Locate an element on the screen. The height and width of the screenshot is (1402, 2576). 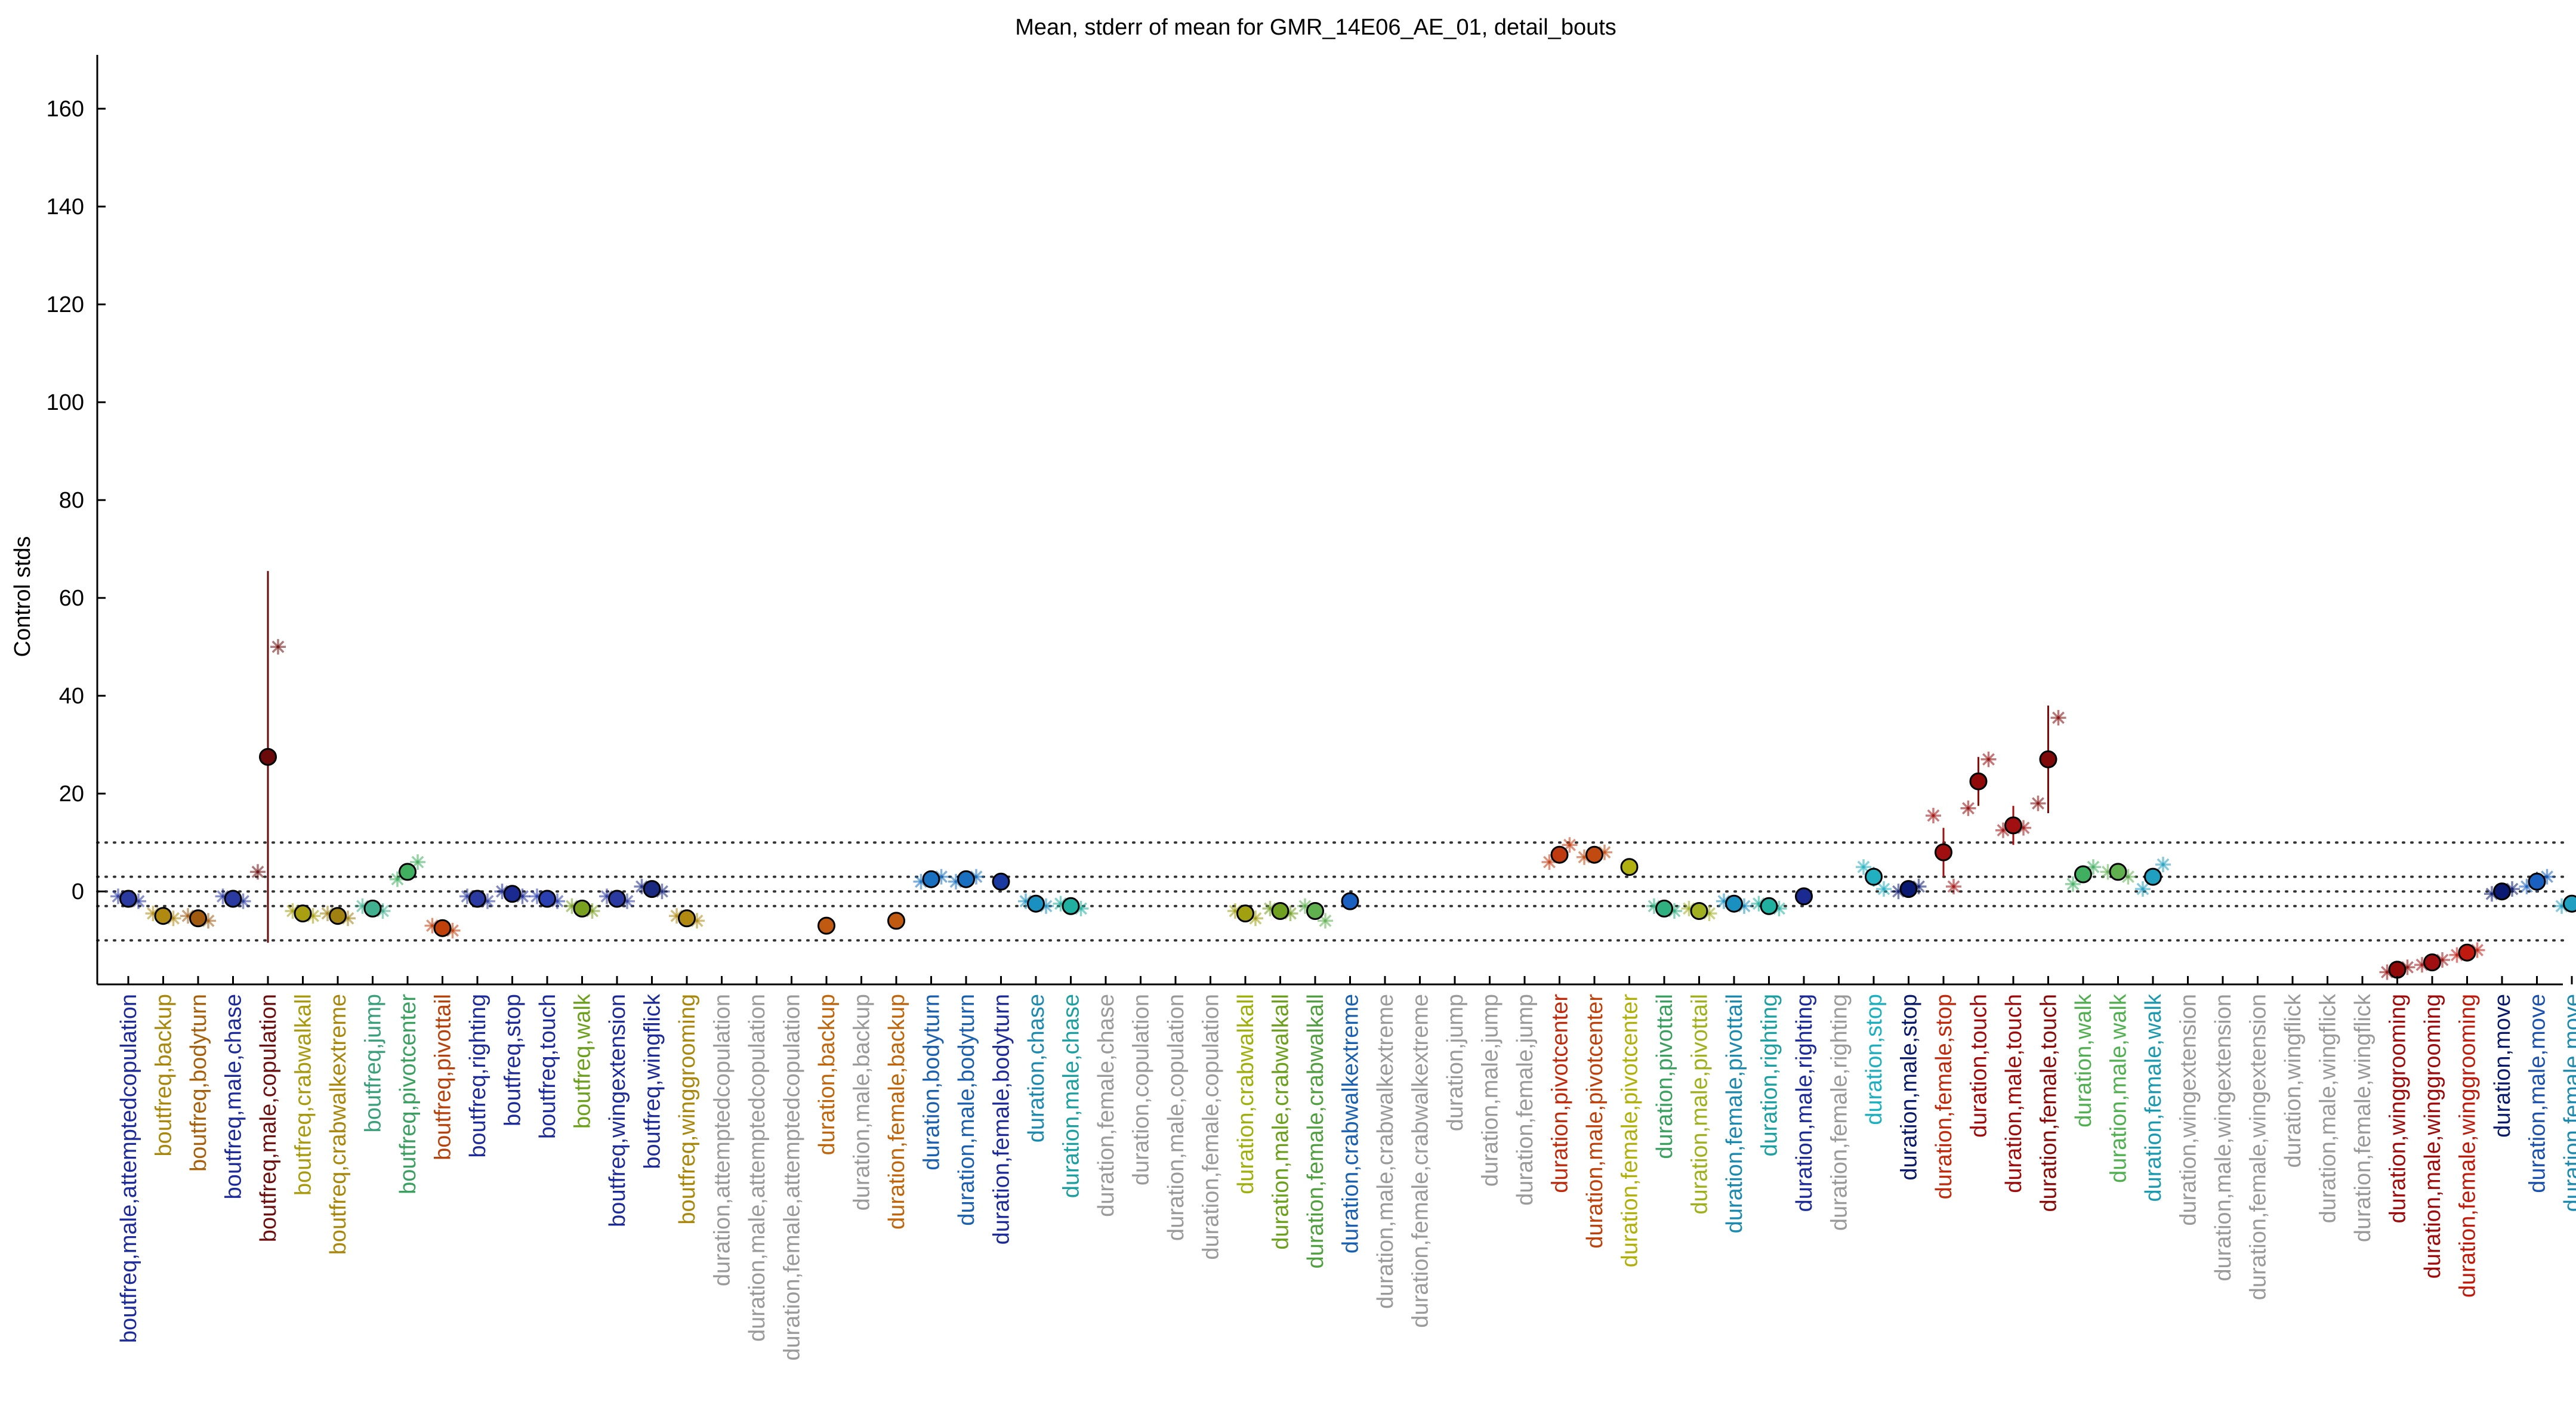
x-tick-label: boutfreq,wingflick is located at coordinates (652, 1081).